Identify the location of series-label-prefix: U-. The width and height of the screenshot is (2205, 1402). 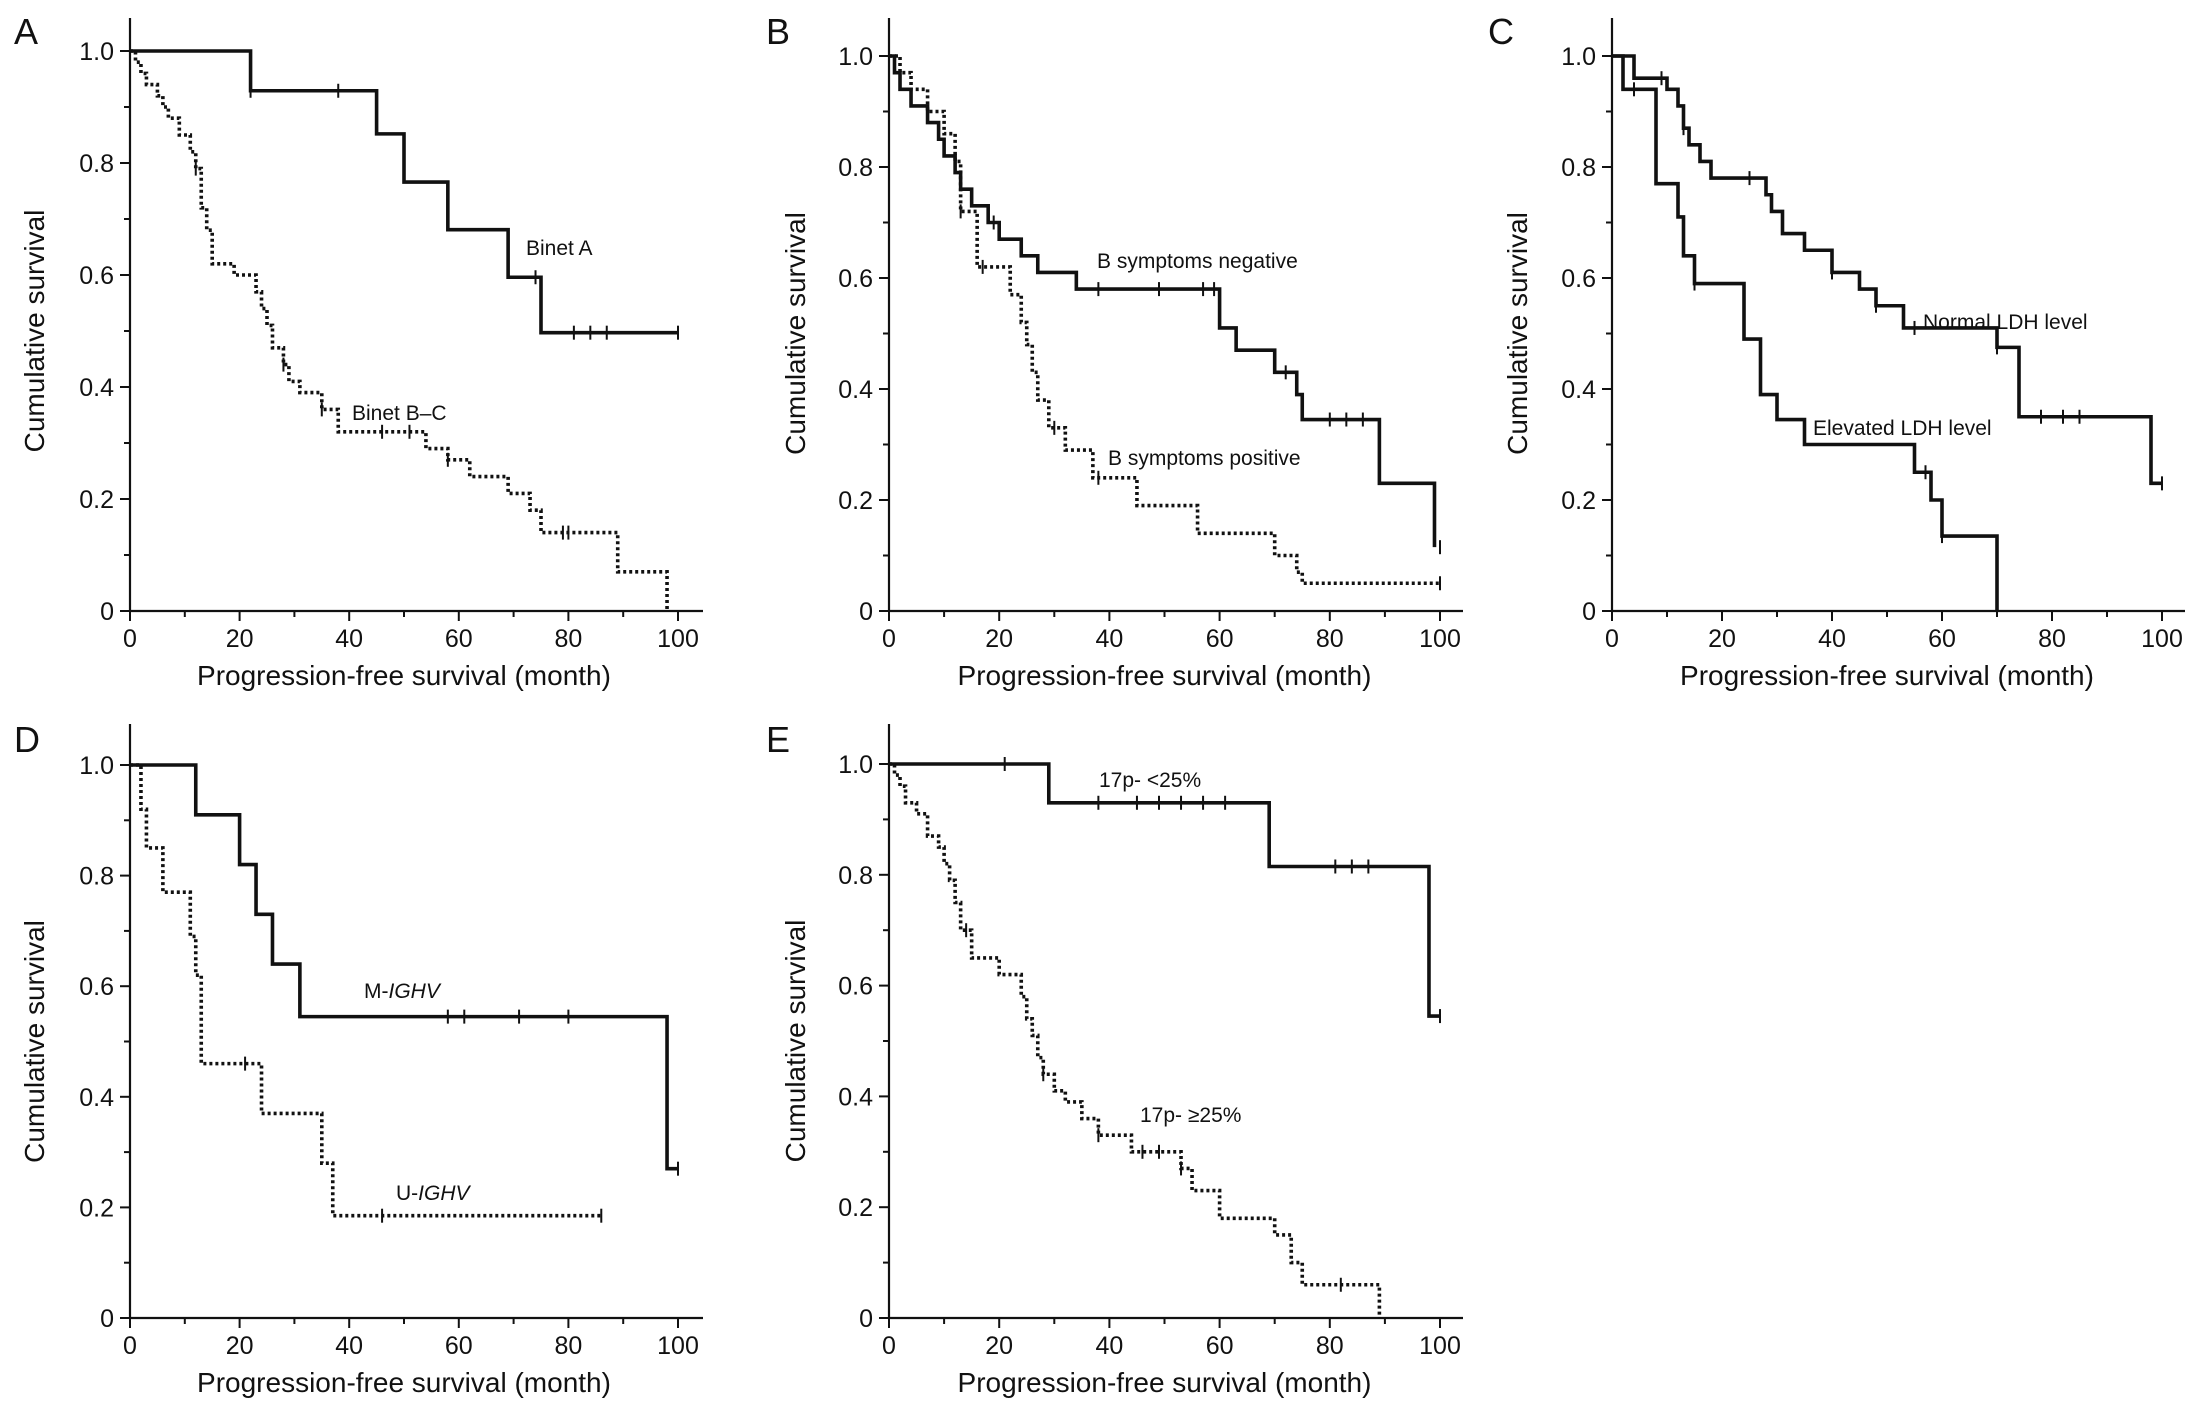
(407, 1193).